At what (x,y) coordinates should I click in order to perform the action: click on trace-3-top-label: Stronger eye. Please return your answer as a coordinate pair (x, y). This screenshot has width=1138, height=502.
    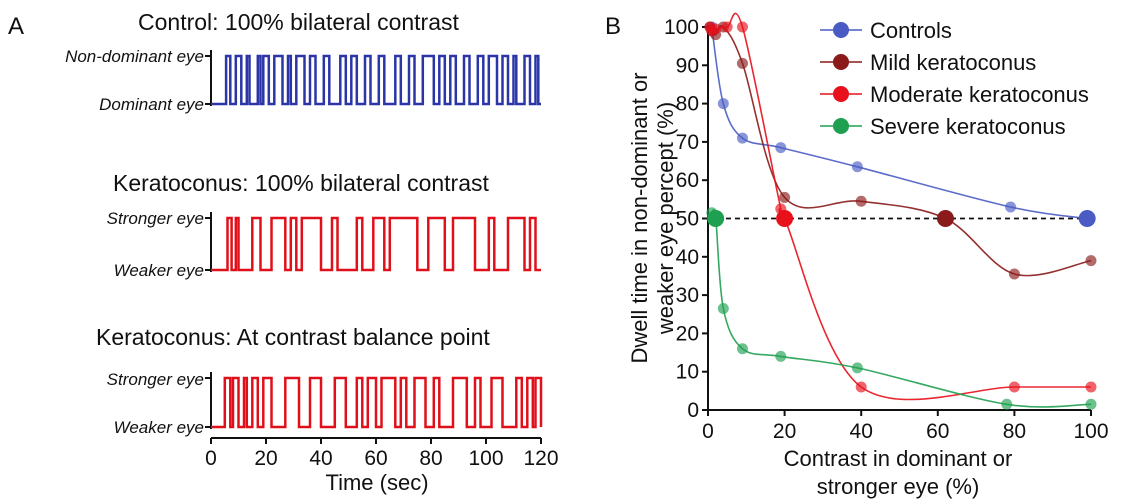
    Looking at the image, I should click on (155, 379).